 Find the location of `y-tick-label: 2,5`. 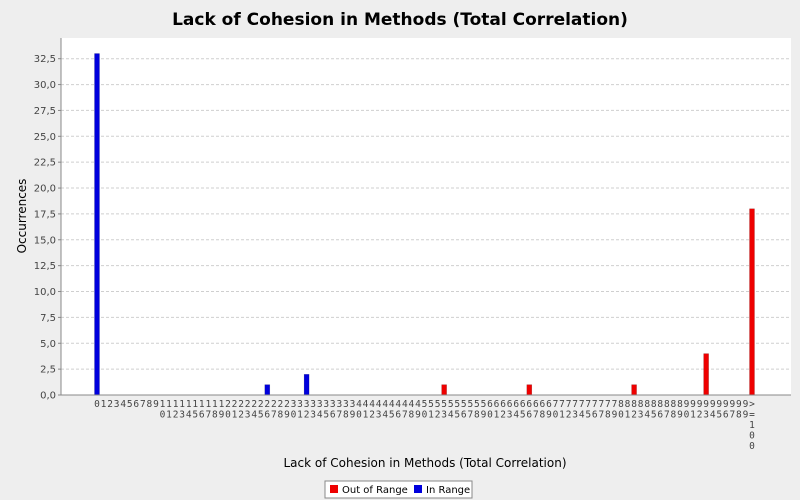

y-tick-label: 2,5 is located at coordinates (48, 370).